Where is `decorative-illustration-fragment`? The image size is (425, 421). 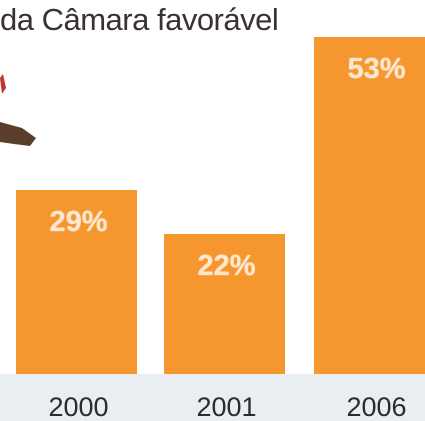
decorative-illustration-fragment is located at coordinates (18, 110).